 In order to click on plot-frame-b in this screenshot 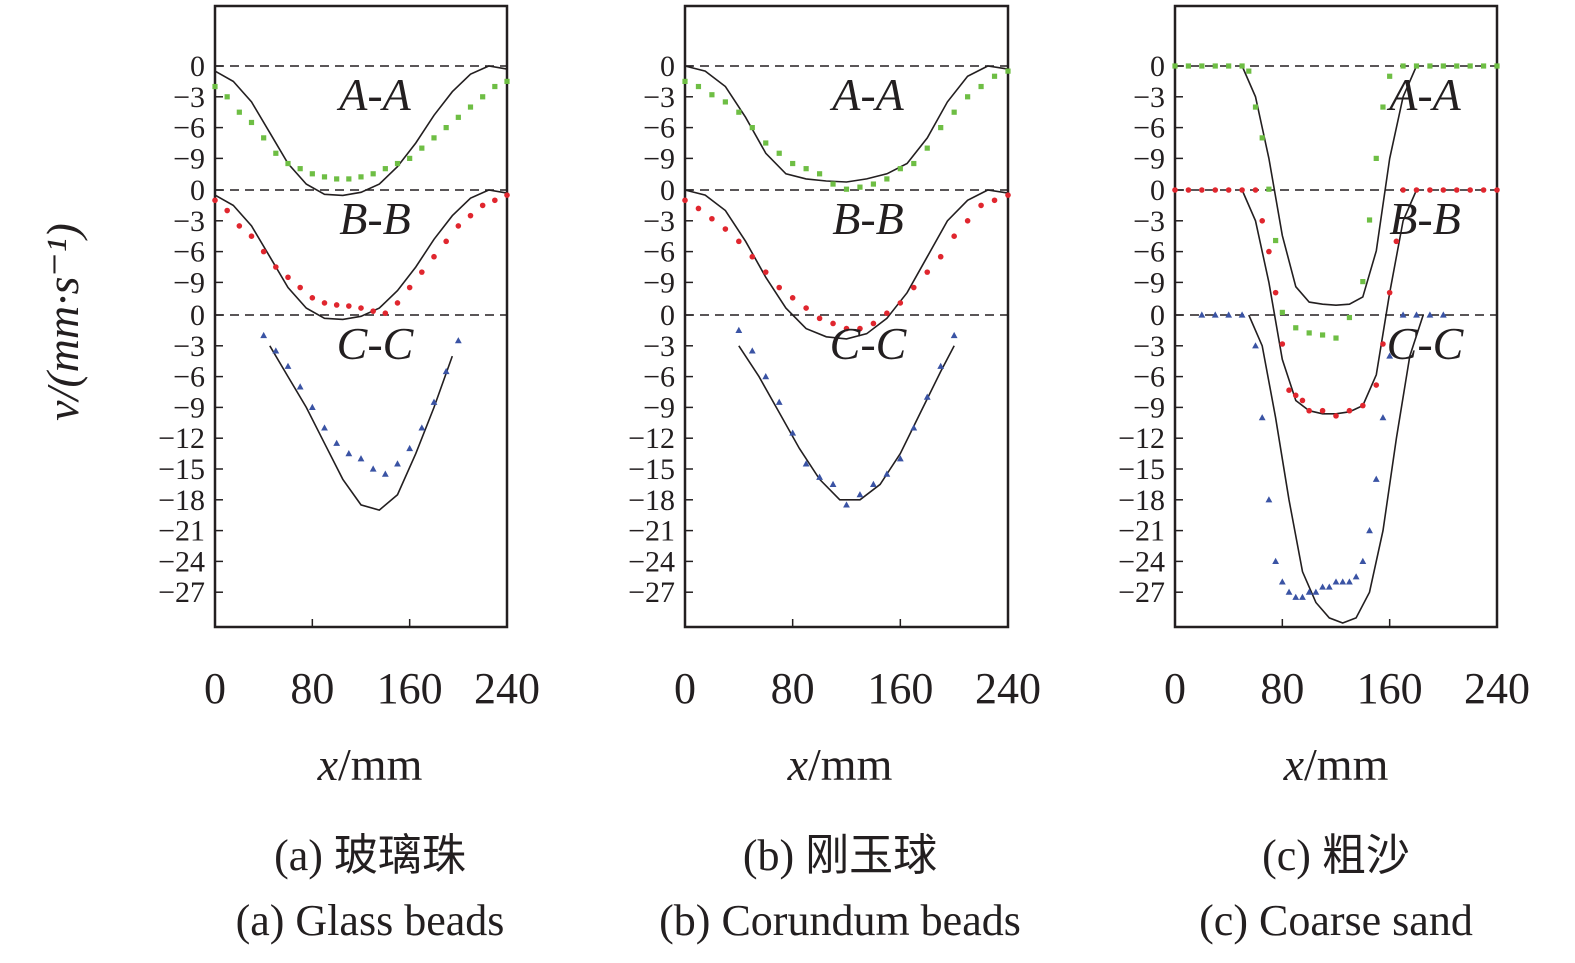, I will do `click(846, 316)`.